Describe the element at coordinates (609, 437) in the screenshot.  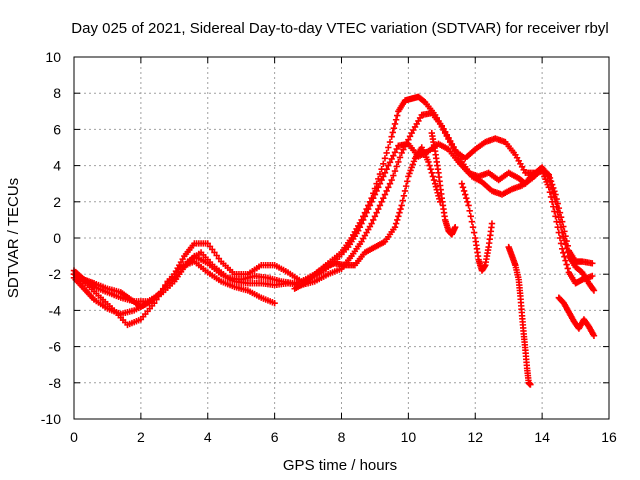
I see `x-tick-label: 16` at that location.